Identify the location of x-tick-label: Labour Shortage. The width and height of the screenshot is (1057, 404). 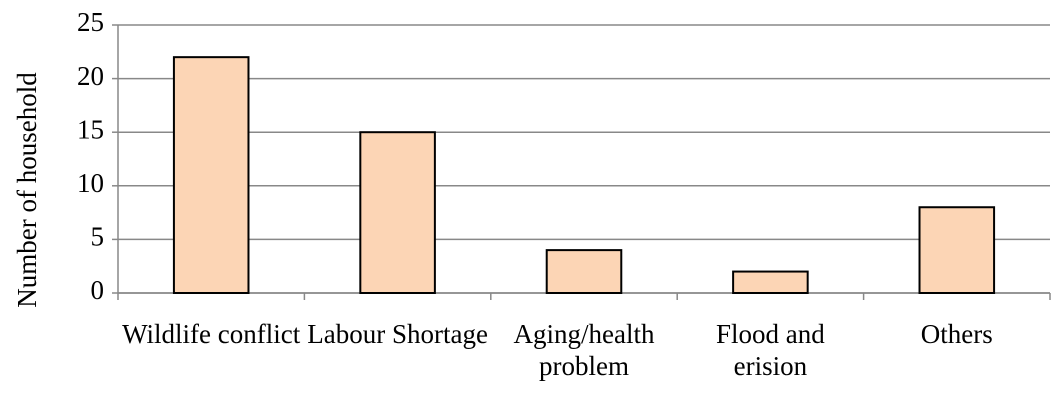
(397, 334).